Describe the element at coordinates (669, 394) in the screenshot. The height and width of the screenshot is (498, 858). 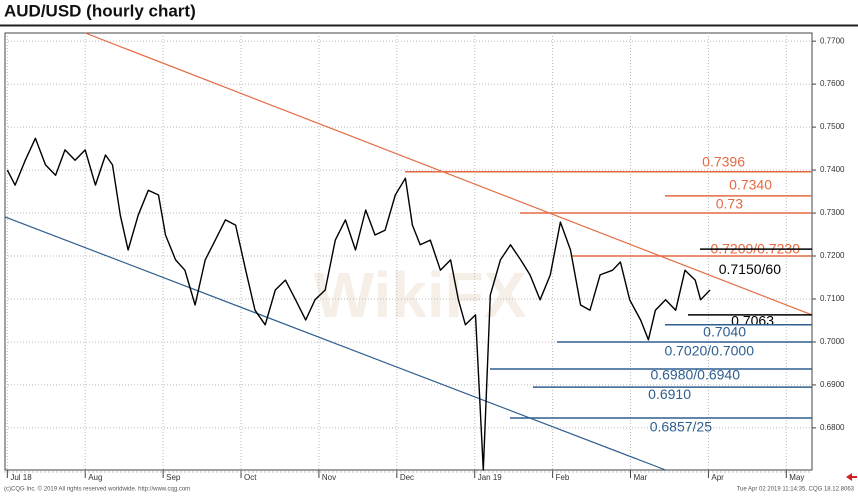
I see `level-label: 0.6910` at that location.